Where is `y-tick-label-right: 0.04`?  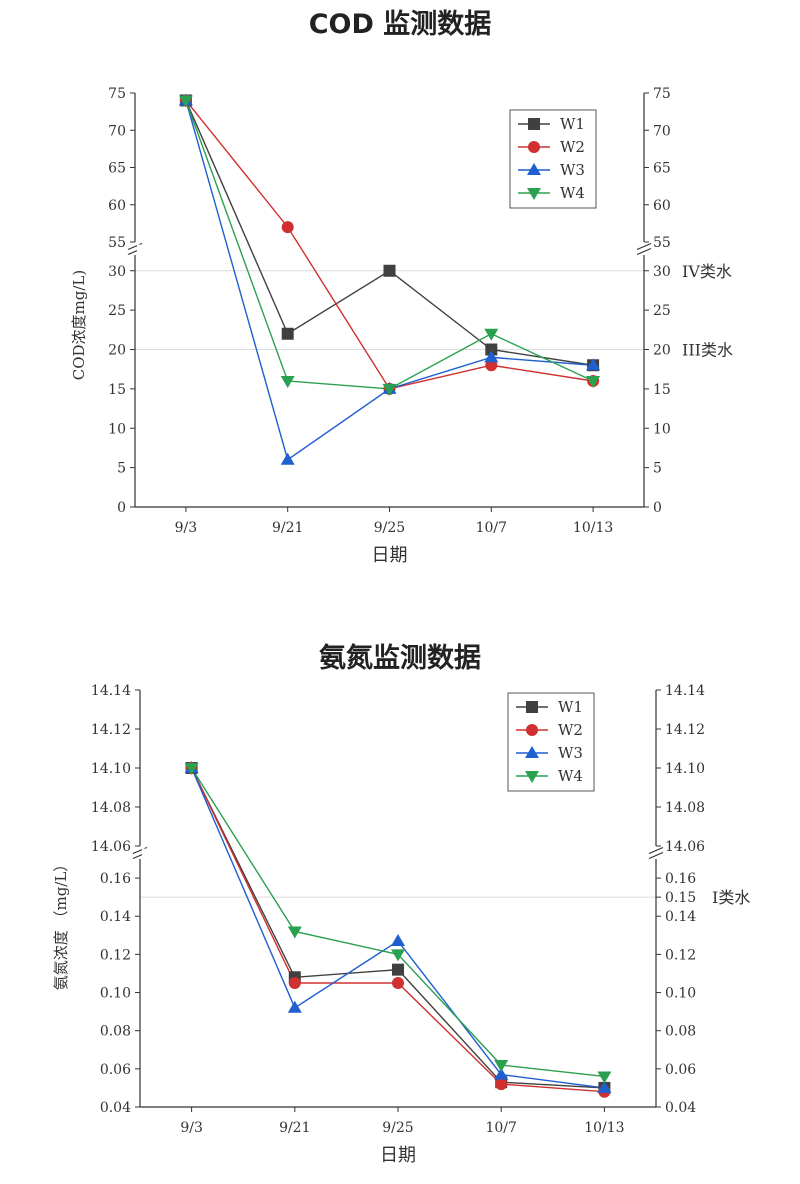
y-tick-label-right: 0.04 is located at coordinates (680, 1108).